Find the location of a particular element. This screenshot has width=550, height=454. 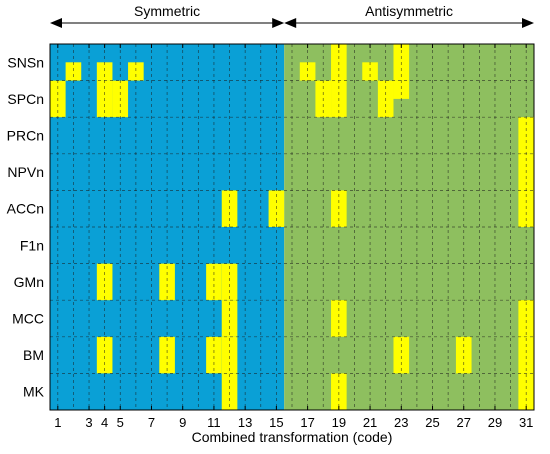

region-arrows: Symmetric Antisymmetric is located at coordinates (292, 15).